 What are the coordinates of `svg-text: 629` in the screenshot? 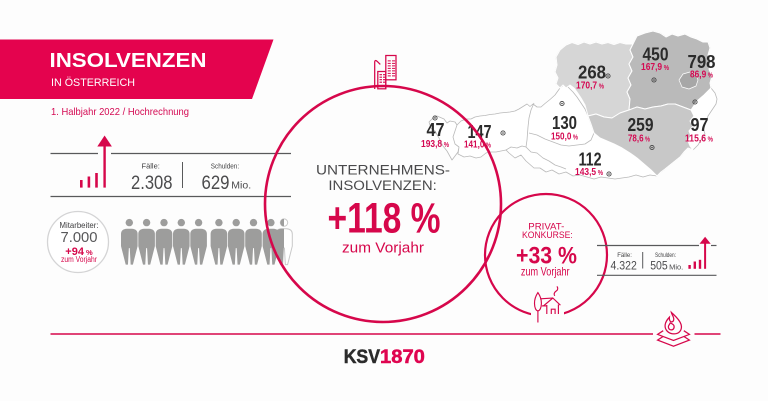 It's located at (216, 183).